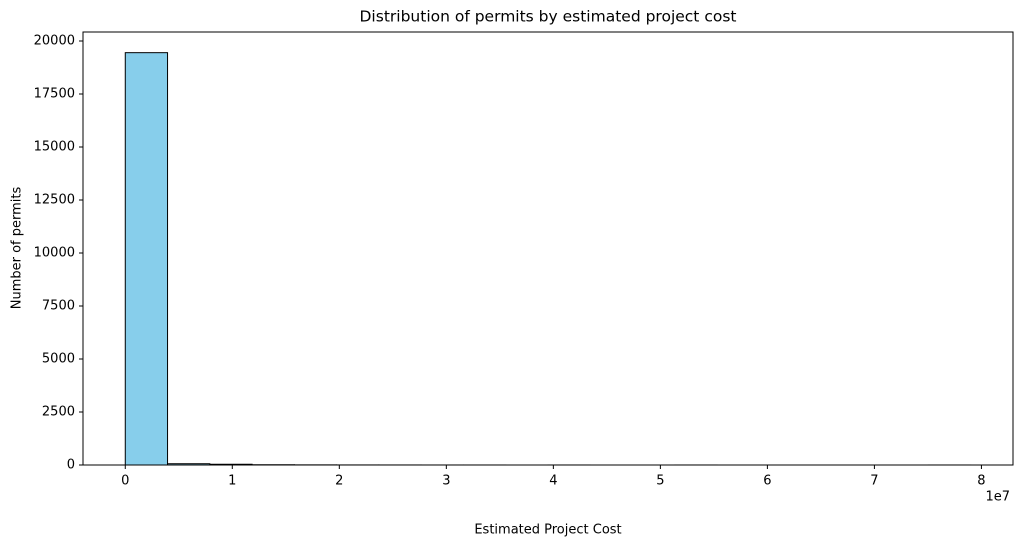 Image resolution: width=1023 pixels, height=547 pixels. I want to click on x-tick-label: 5, so click(660, 481).